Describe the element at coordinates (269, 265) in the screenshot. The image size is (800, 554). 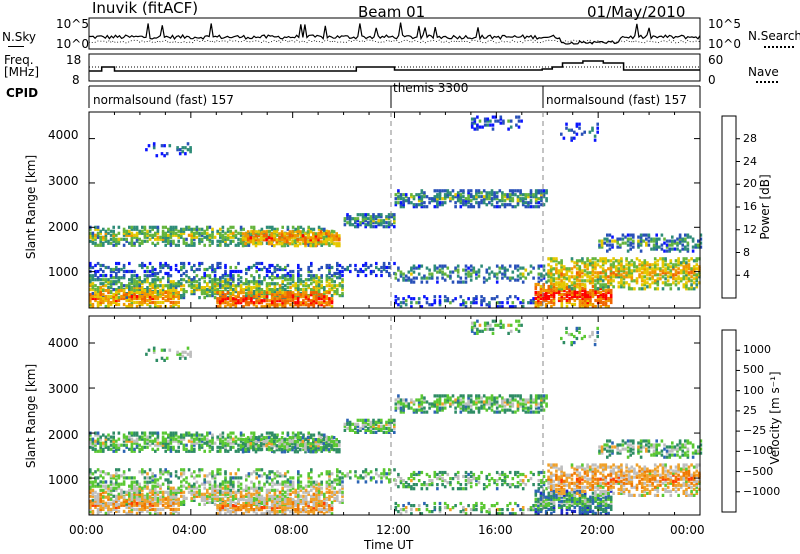
I see `power-cell-1979` at that location.